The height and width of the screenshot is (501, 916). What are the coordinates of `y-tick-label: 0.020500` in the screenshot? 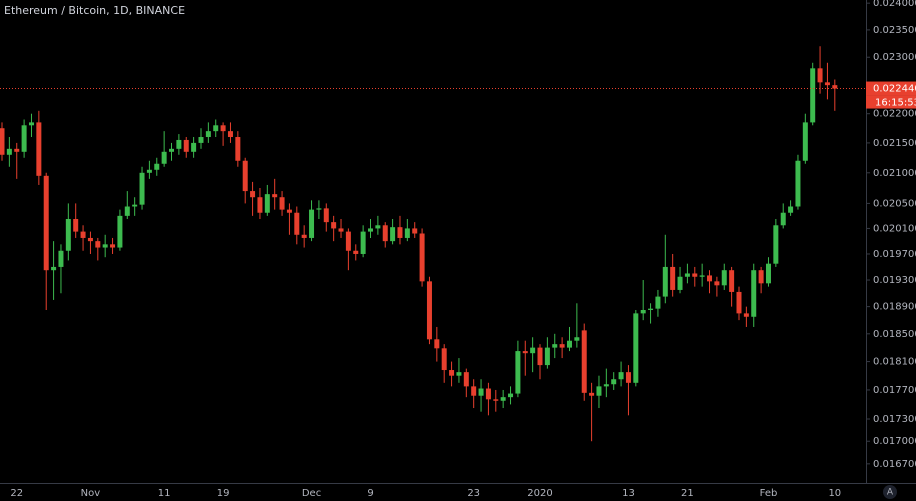 It's located at (894, 203).